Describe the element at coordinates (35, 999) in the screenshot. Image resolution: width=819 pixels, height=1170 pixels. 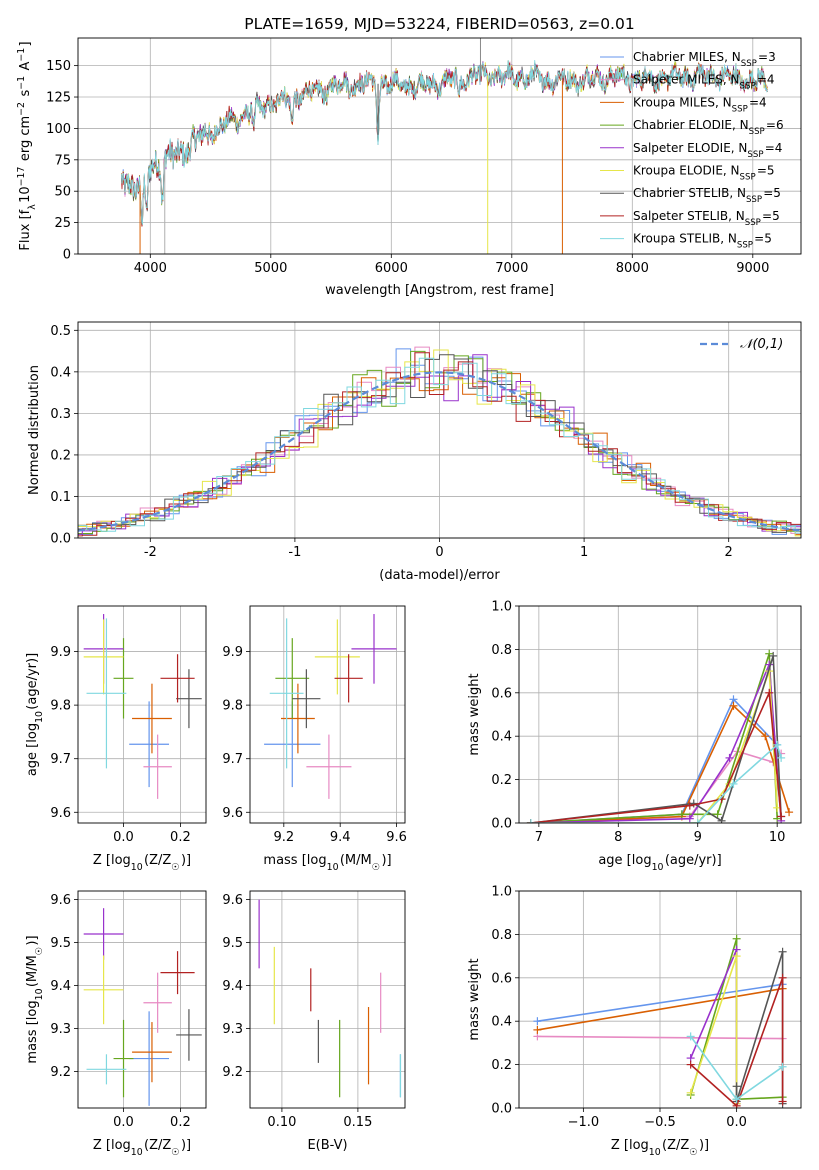
I see `y-axis-label: mass [log10 (M/M☉ )]` at that location.